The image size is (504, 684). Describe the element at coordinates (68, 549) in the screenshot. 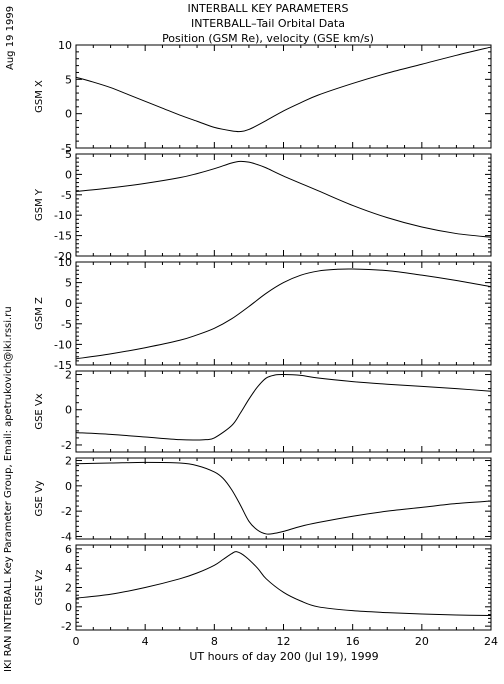

I see `y-tick-label: 6` at that location.